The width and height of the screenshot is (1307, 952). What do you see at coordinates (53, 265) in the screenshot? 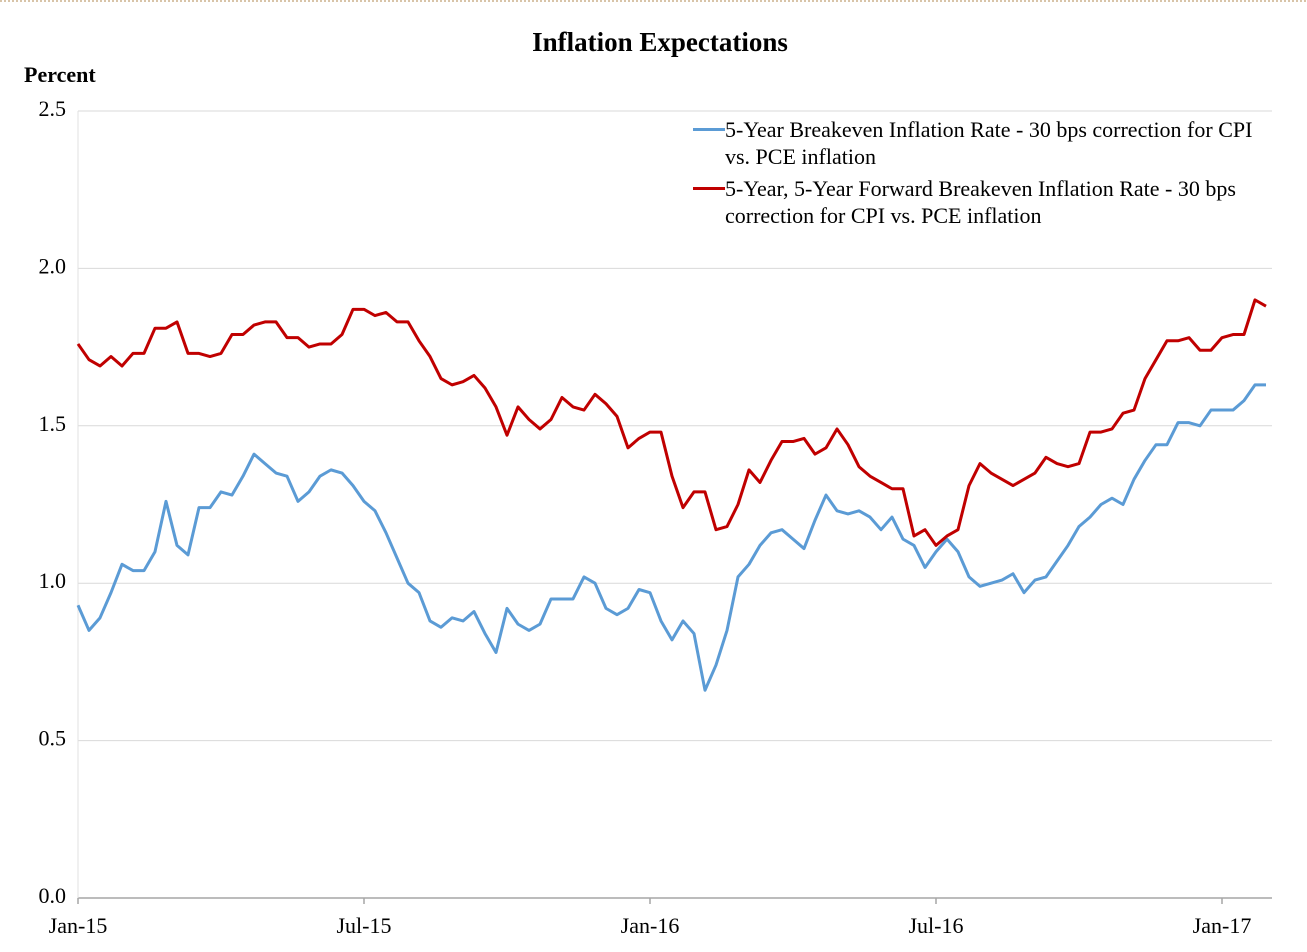
I see `y-tick-label: 2.0` at bounding box center [53, 265].